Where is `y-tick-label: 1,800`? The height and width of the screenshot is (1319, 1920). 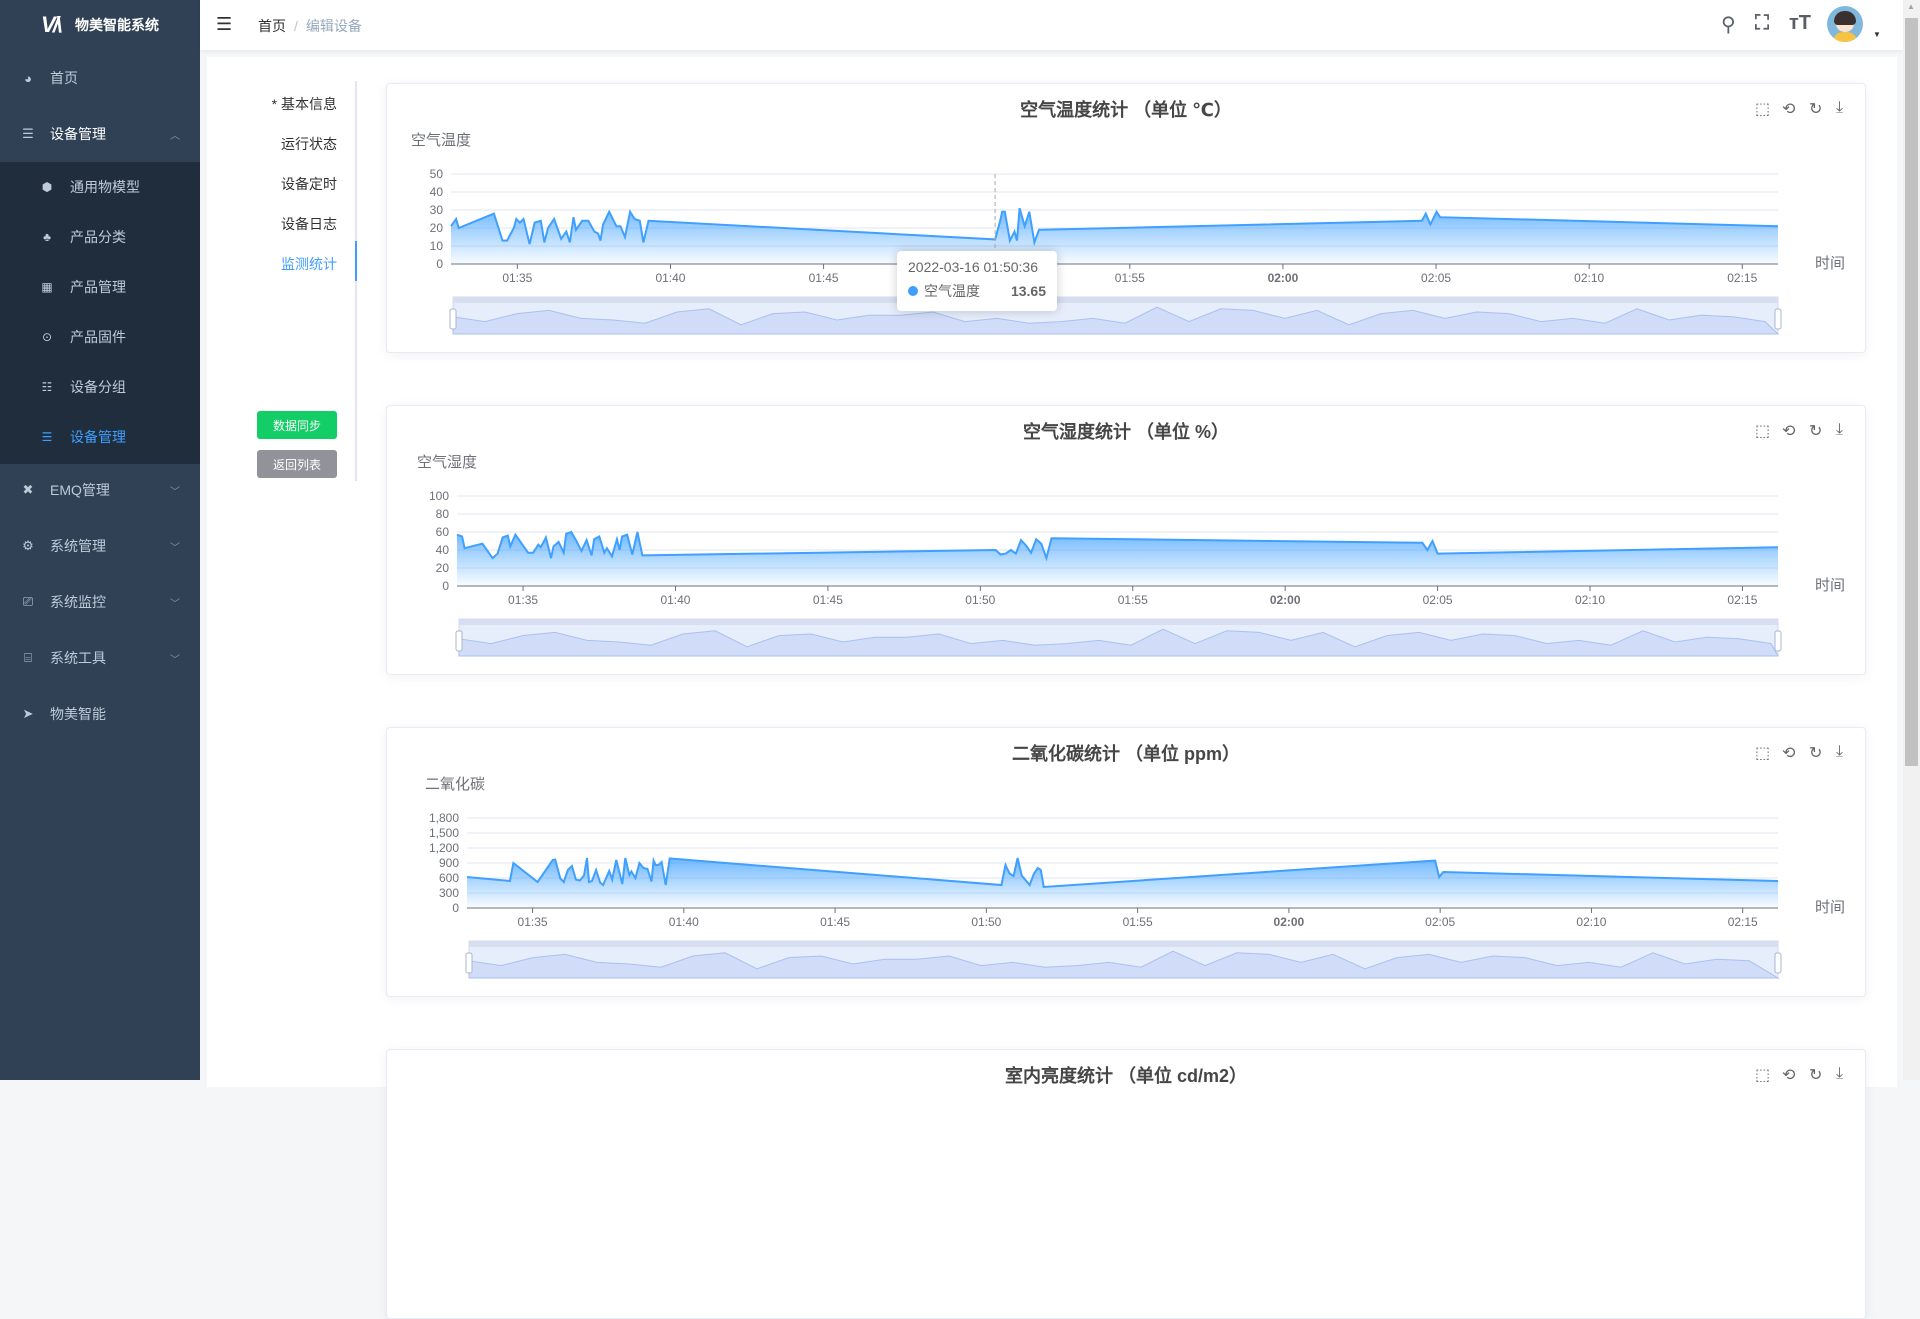
y-tick-label: 1,800 is located at coordinates (444, 818).